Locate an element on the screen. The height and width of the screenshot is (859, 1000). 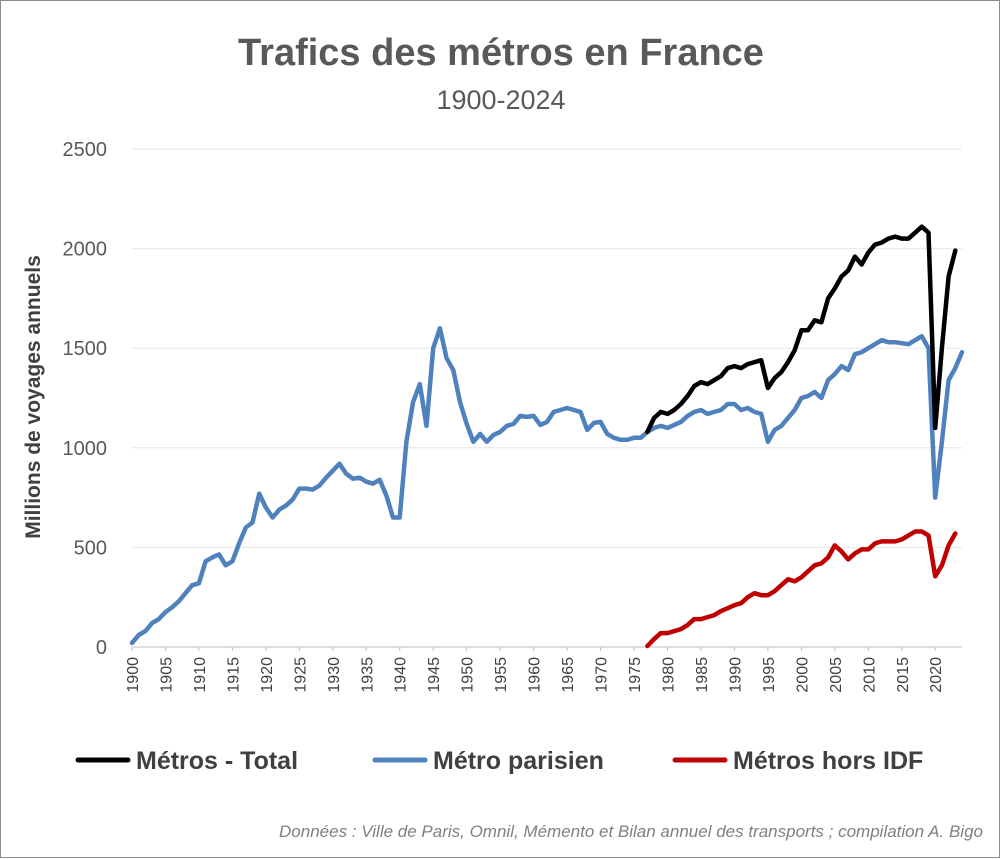
y-tick-label: 0 is located at coordinates (101, 648).